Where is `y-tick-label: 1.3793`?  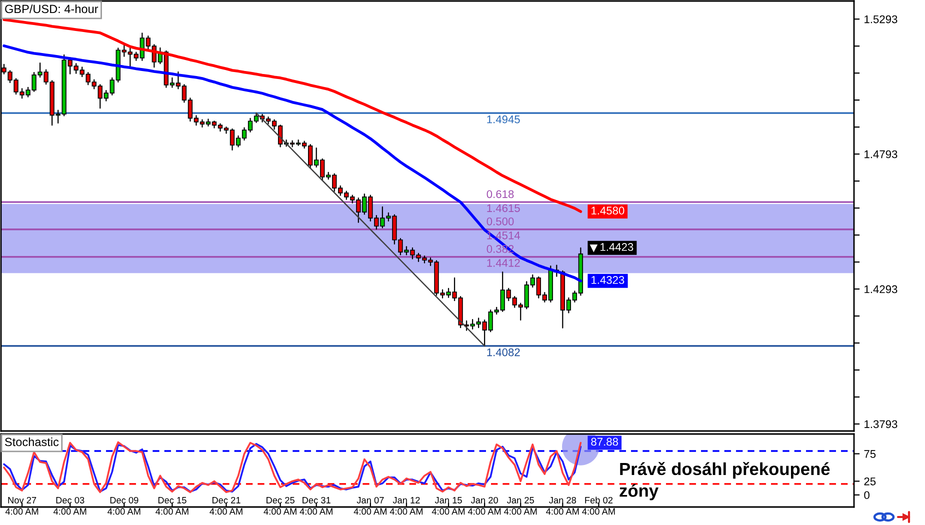 y-tick-label: 1.3793 is located at coordinates (881, 424).